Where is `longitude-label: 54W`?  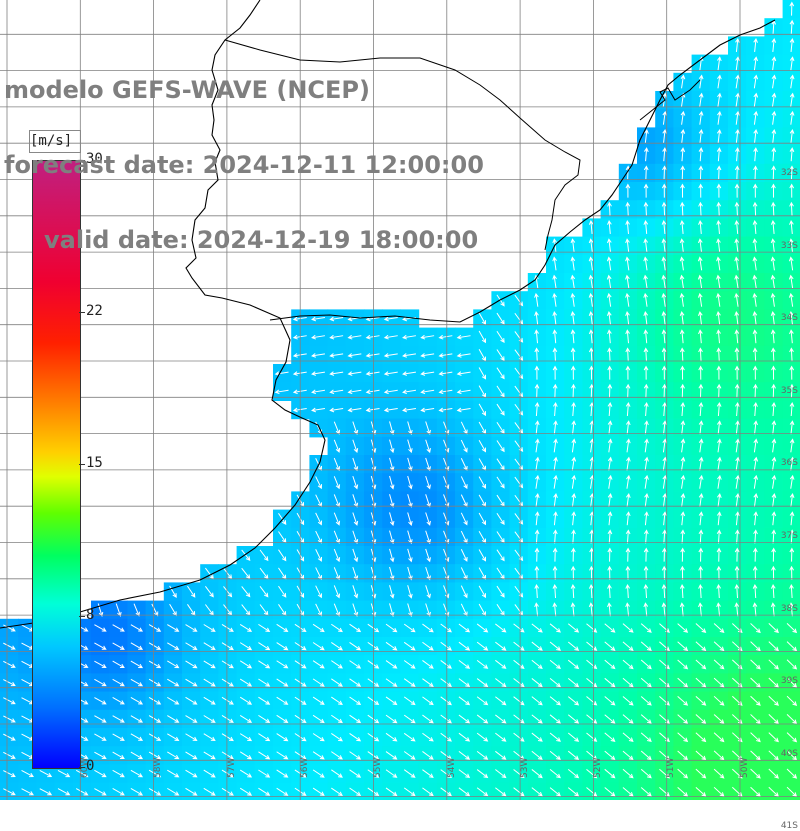 longitude-label: 54W is located at coordinates (451, 767).